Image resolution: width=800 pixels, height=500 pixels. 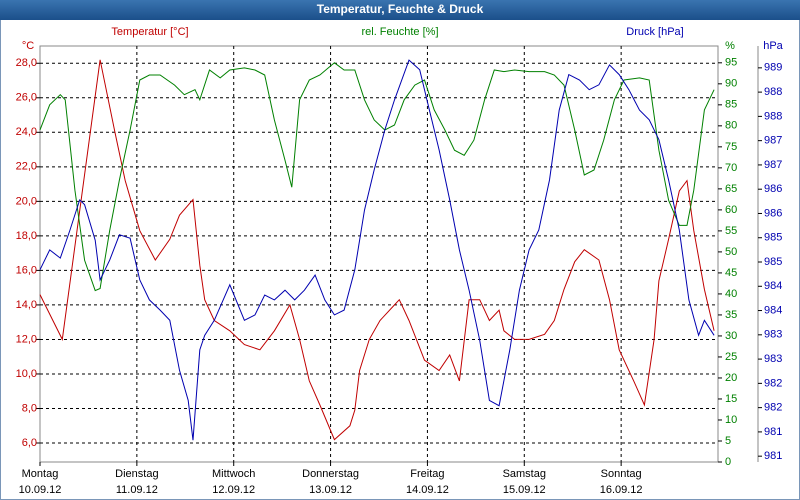 What do you see at coordinates (730, 46) in the screenshot?
I see `y2-unit: %` at bounding box center [730, 46].